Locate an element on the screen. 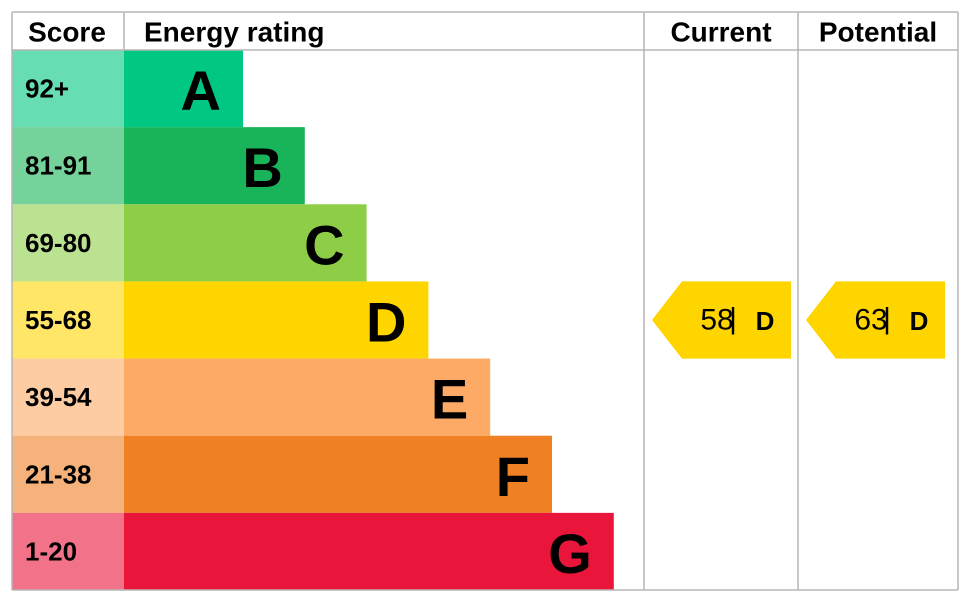 The image size is (970, 601). rating-letter: G is located at coordinates (570, 553).